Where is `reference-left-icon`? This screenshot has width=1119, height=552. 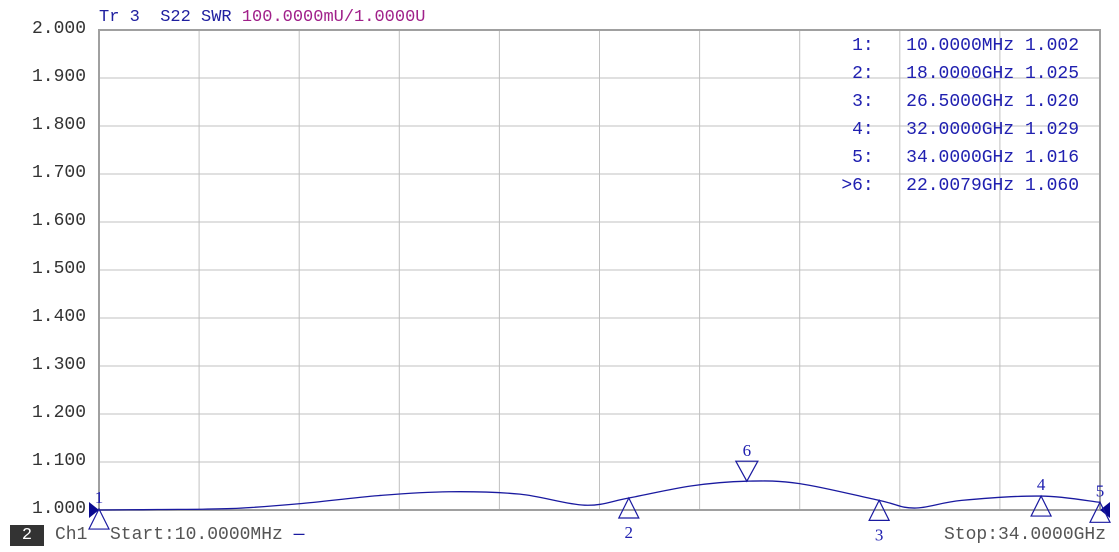 reference-left-icon is located at coordinates (94, 510).